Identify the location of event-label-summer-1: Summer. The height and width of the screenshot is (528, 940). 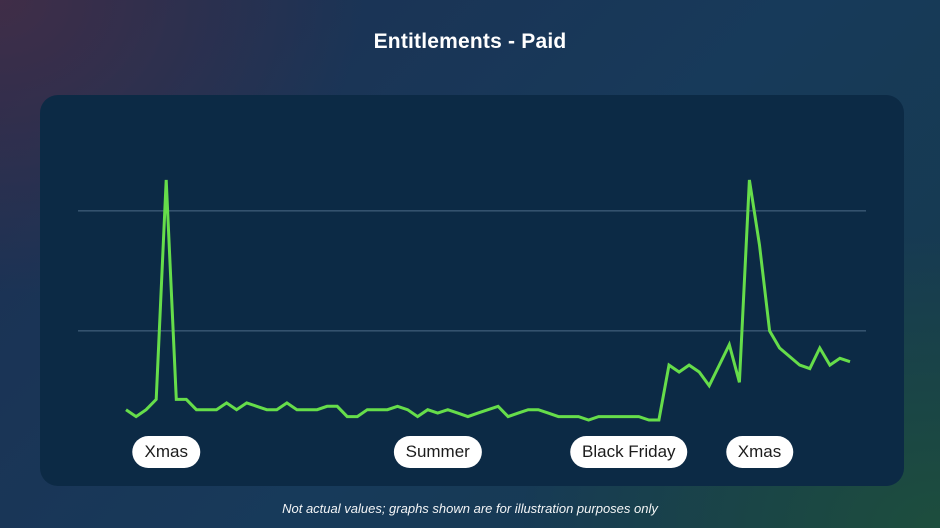
(437, 452).